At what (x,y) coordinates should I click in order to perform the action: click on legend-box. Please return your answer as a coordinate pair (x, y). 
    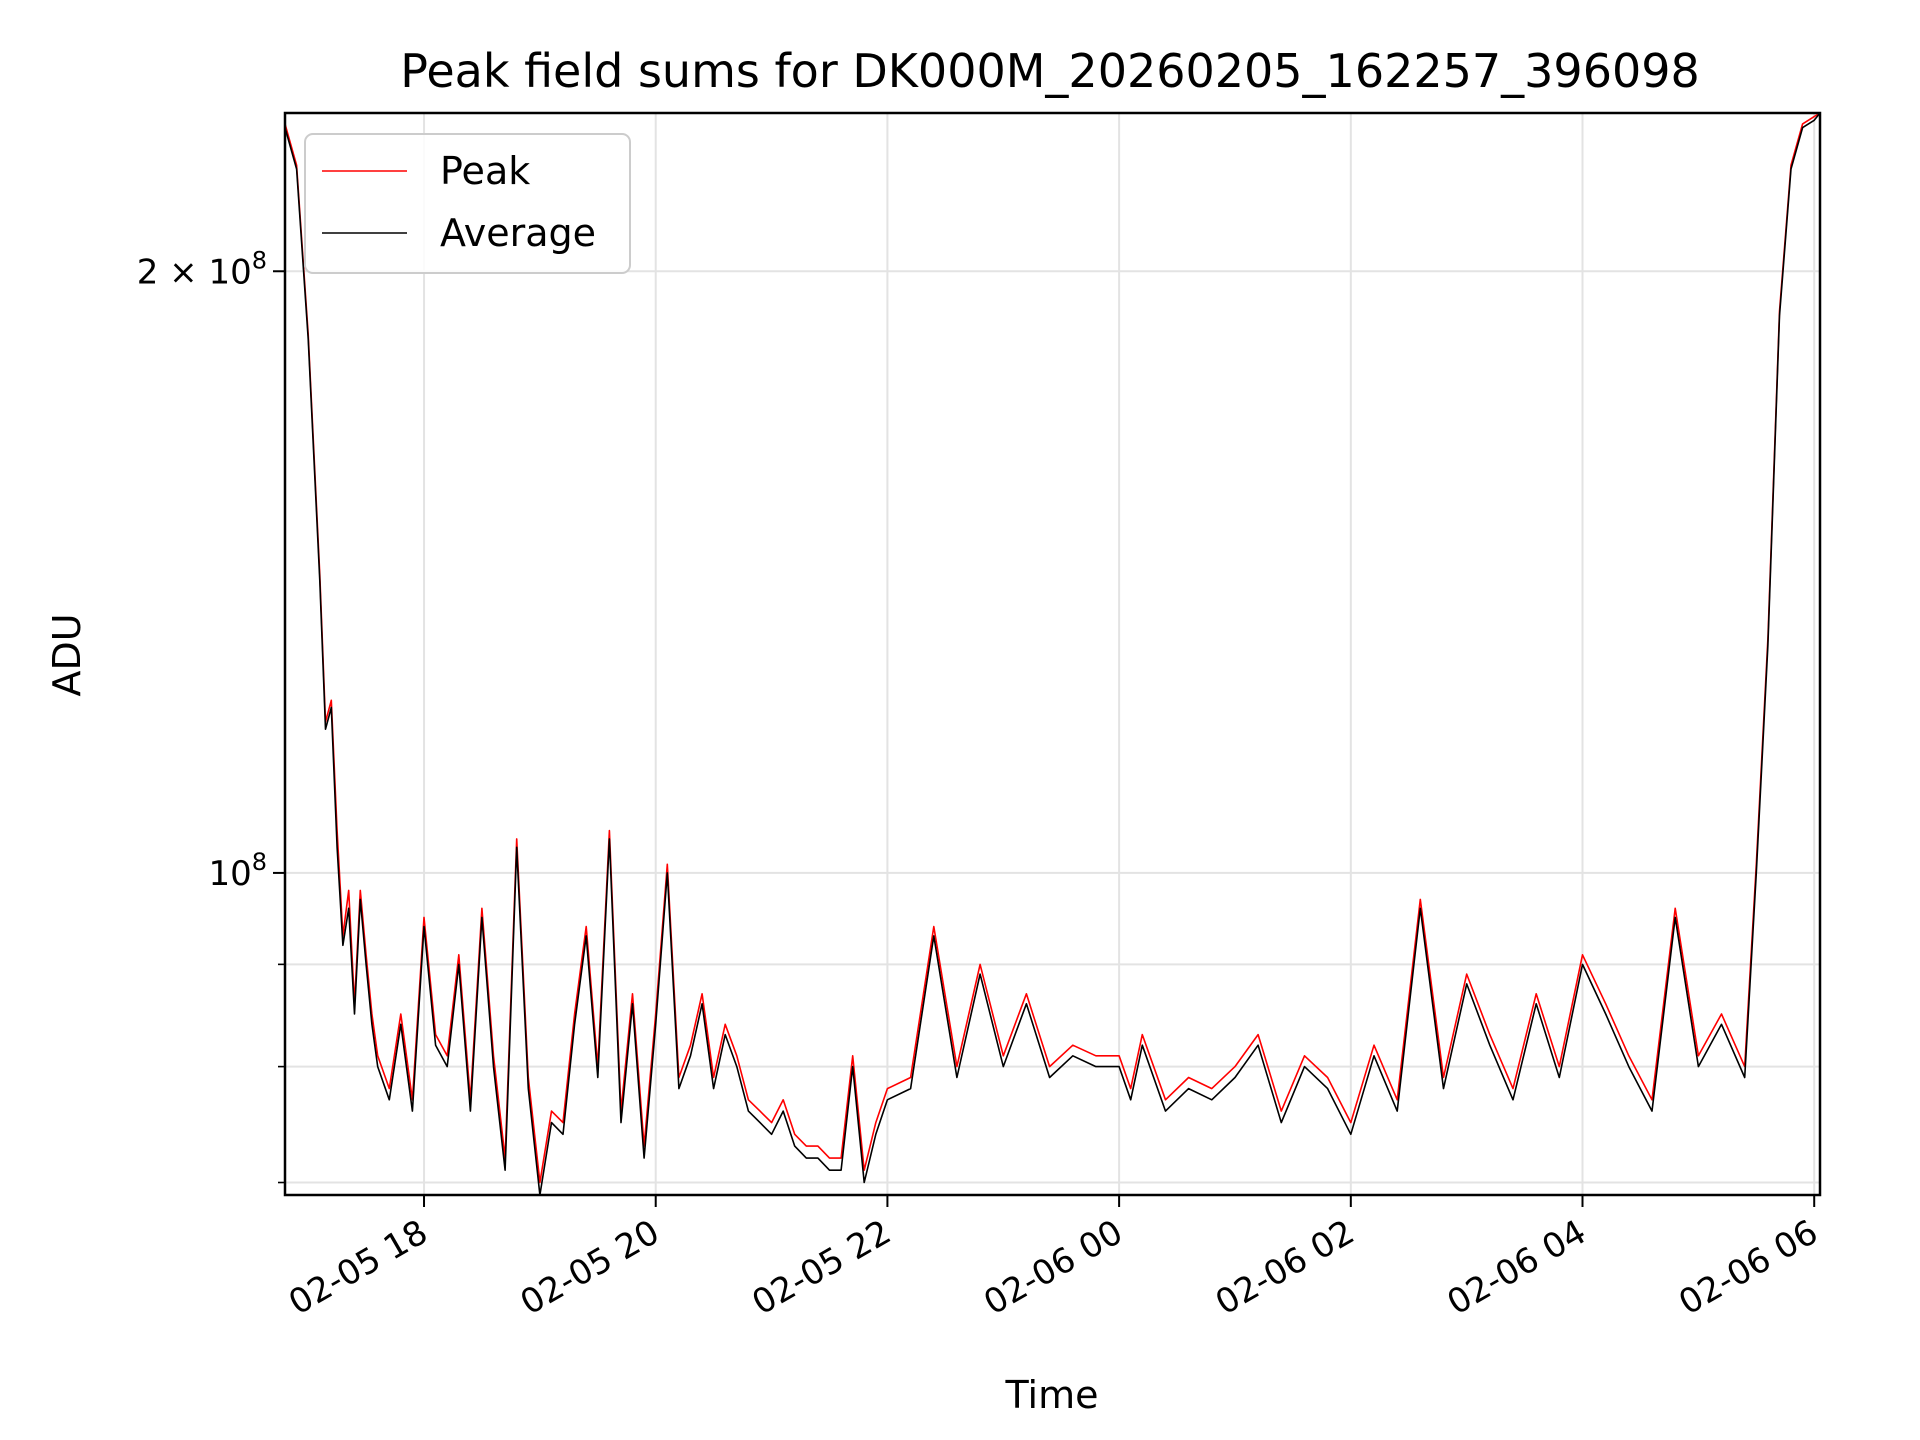
    Looking at the image, I should click on (467, 203).